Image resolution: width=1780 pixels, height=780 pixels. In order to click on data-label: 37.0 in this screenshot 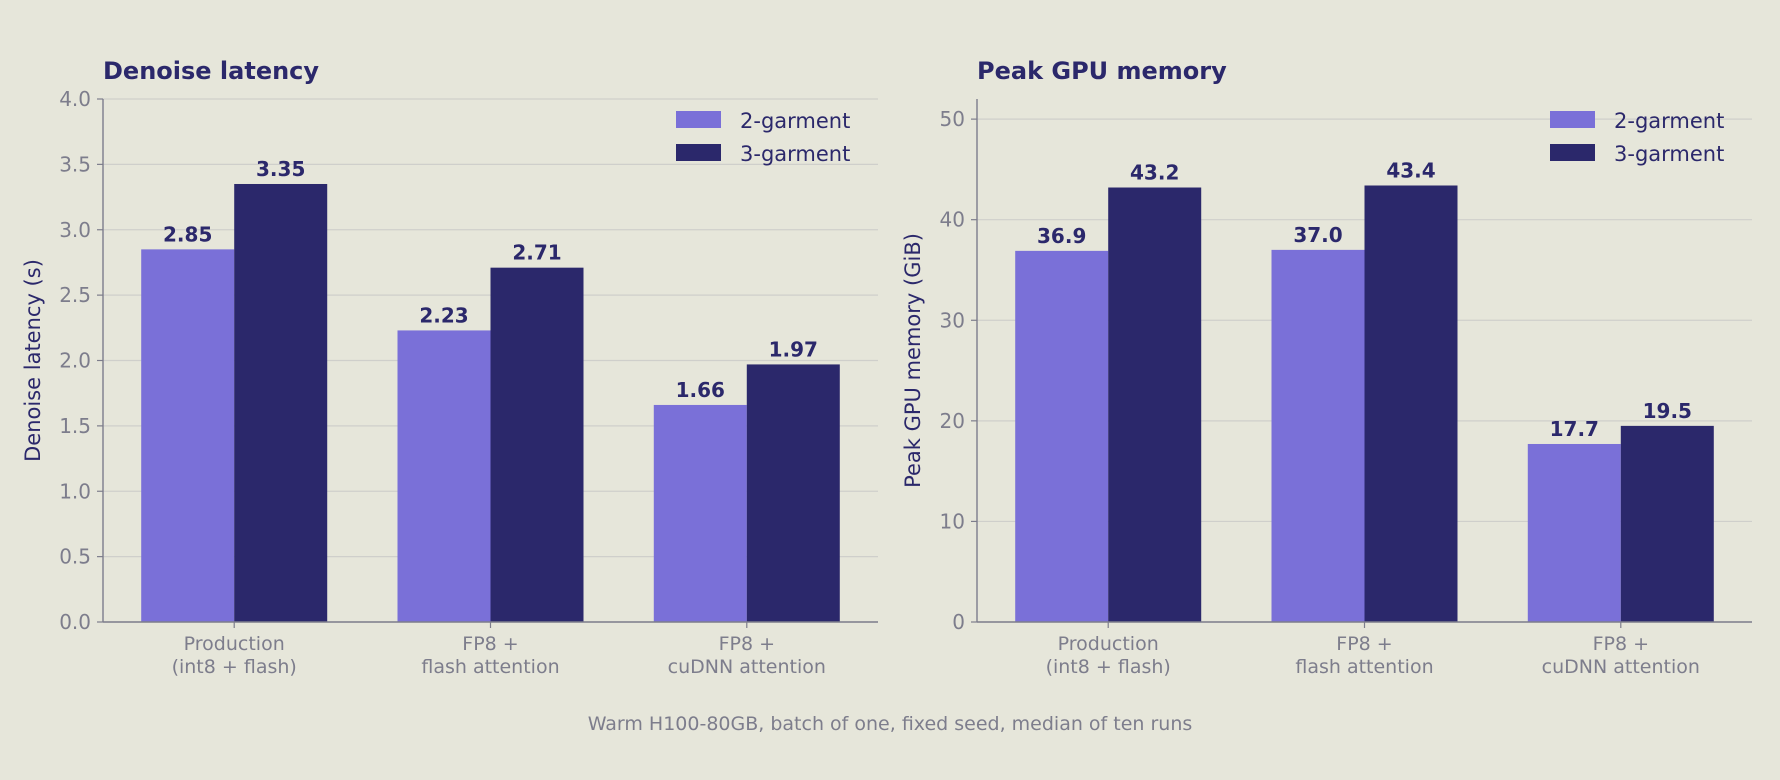, I will do `click(1317, 235)`.